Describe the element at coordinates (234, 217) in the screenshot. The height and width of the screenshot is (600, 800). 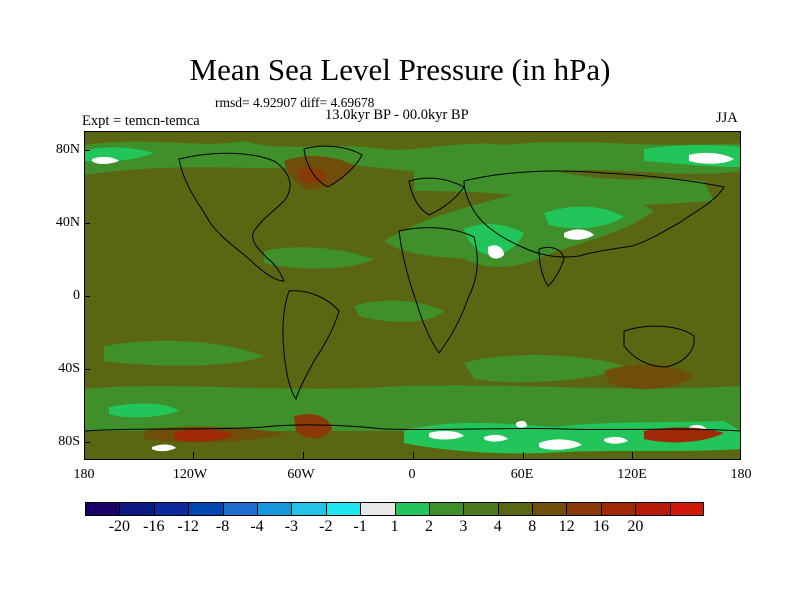
I see `coast-north-america` at that location.